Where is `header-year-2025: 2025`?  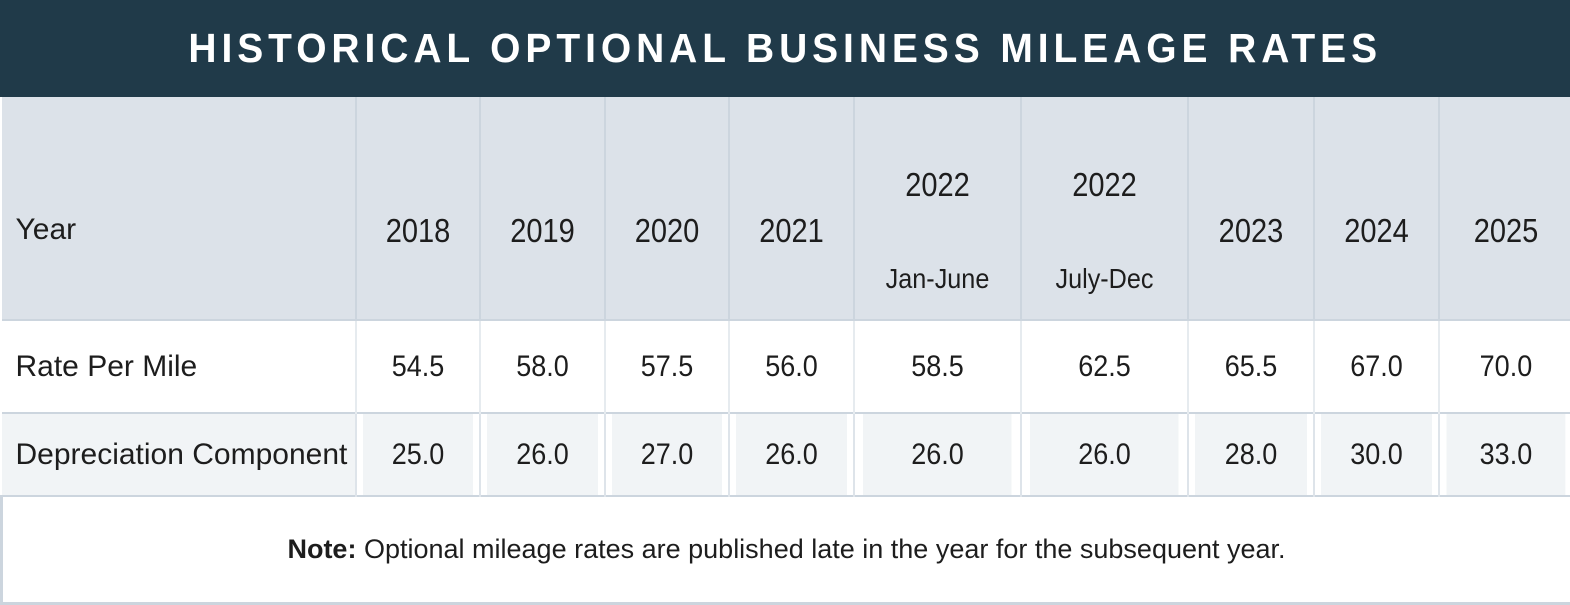 header-year-2025: 2025 is located at coordinates (1505, 230).